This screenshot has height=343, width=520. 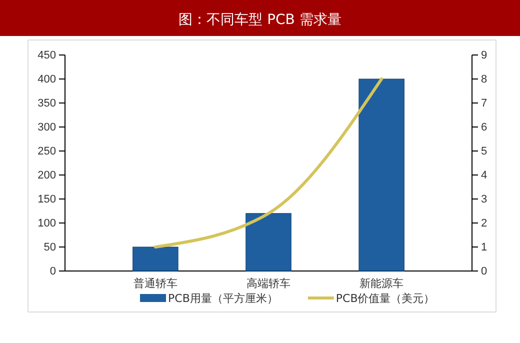 What do you see at coordinates (385, 298) in the screenshot?
I see `legend-label: PCB价值量（美元）` at bounding box center [385, 298].